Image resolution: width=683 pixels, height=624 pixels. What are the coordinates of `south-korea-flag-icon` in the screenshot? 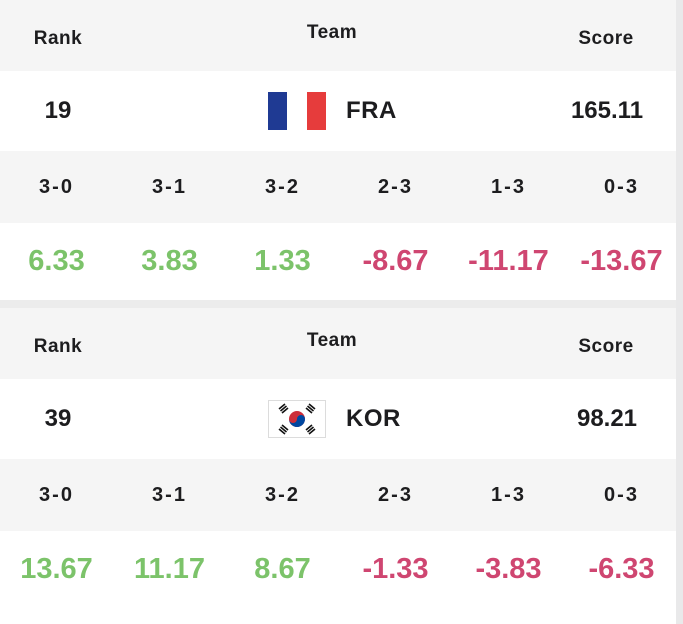 It's located at (297, 419).